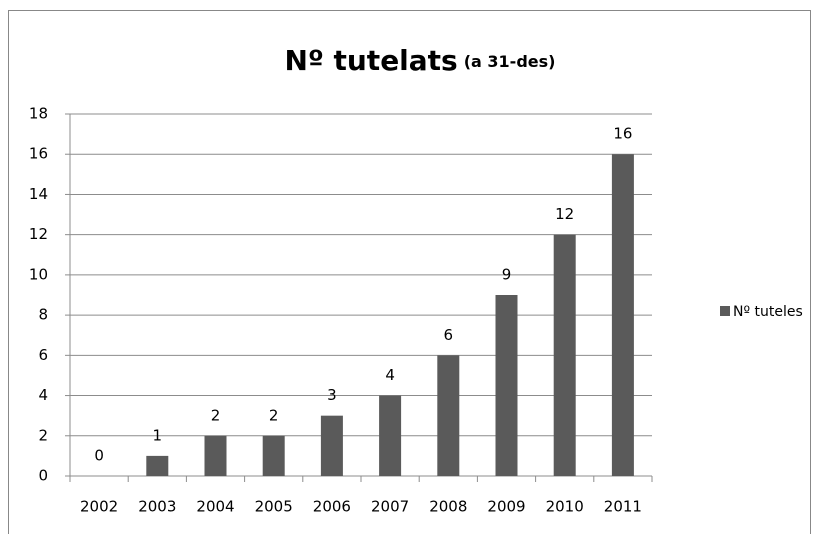 Image resolution: width=814 pixels, height=534 pixels. Describe the element at coordinates (43, 476) in the screenshot. I see `y-tick-label: 0` at that location.